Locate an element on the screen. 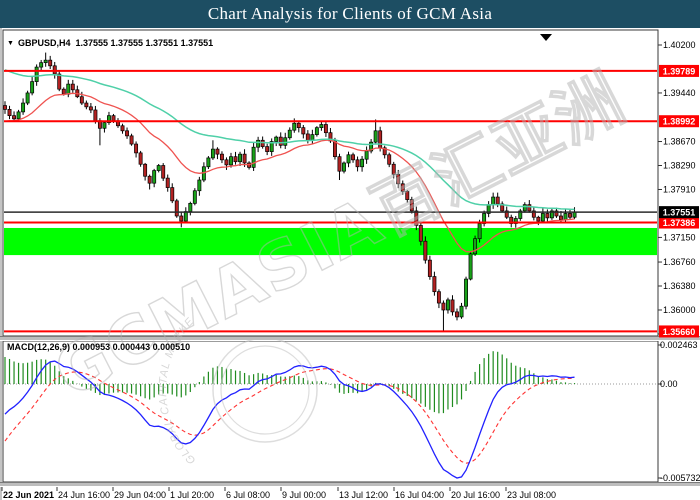 The height and width of the screenshot is (500, 700). price-tick-label: 1.36760 is located at coordinates (679, 262).